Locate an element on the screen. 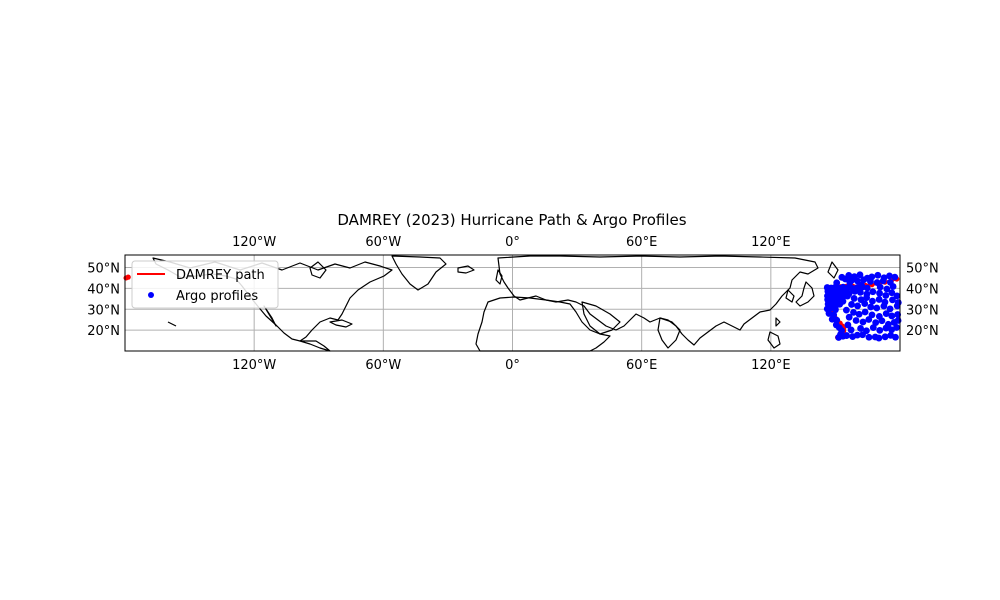  coastline-iceland is located at coordinates (466, 269).